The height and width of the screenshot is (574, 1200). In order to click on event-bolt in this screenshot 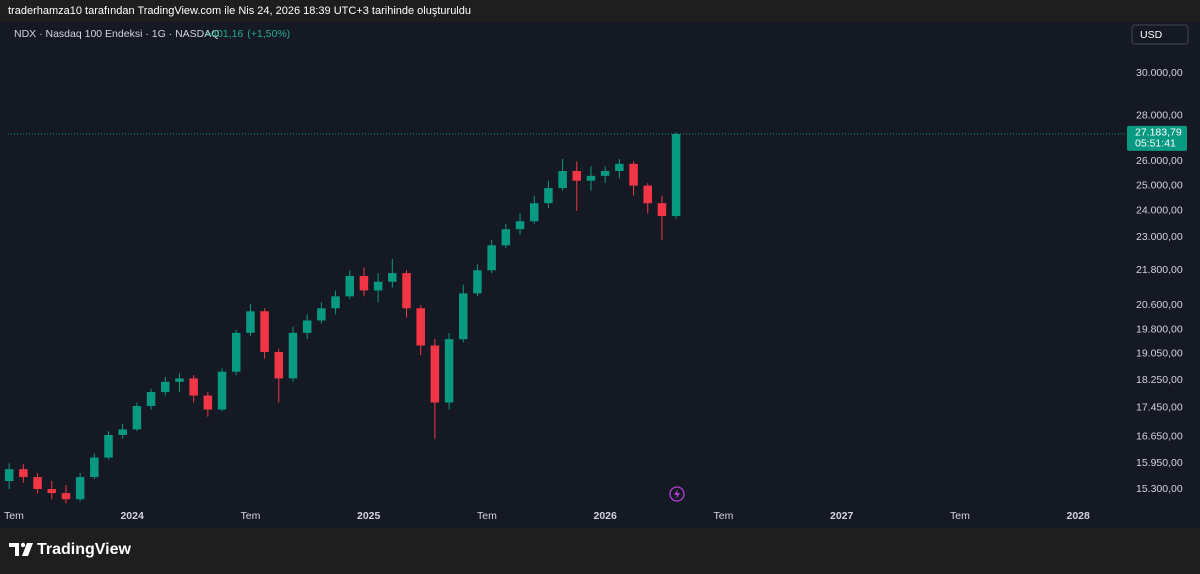, I will do `click(677, 494)`.